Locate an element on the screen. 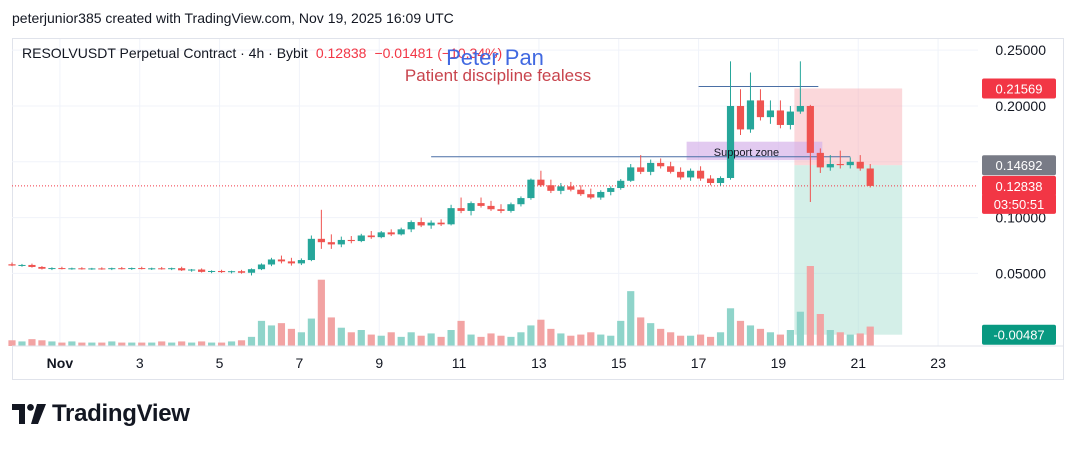 The width and height of the screenshot is (1080, 452). support-zone-rect is located at coordinates (754, 151).